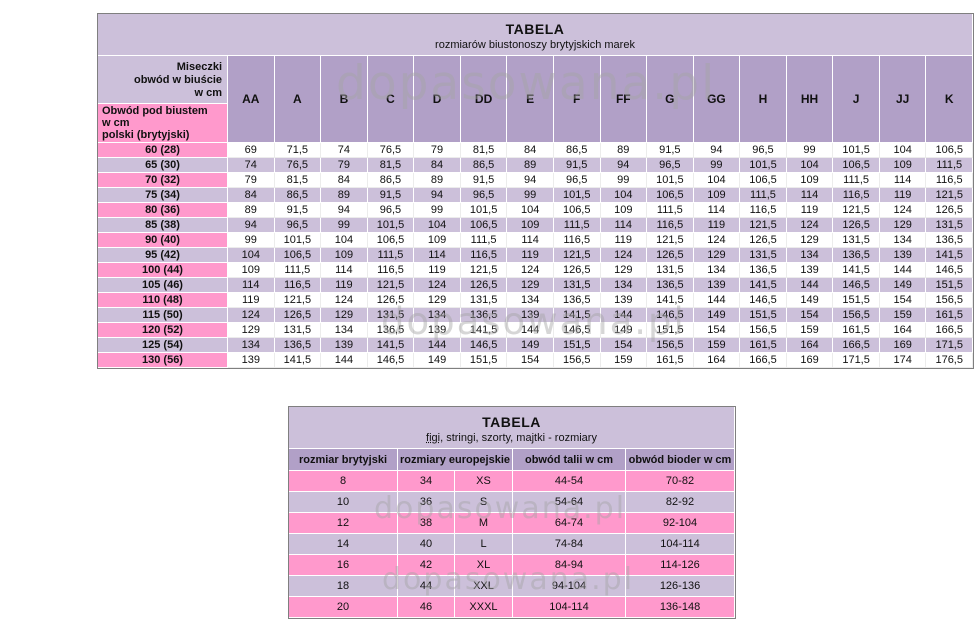 Image resolution: width=979 pixels, height=633 pixels. What do you see at coordinates (680, 460) in the screenshot?
I see `header-hips-circumference: obwód bioder w cm` at bounding box center [680, 460].